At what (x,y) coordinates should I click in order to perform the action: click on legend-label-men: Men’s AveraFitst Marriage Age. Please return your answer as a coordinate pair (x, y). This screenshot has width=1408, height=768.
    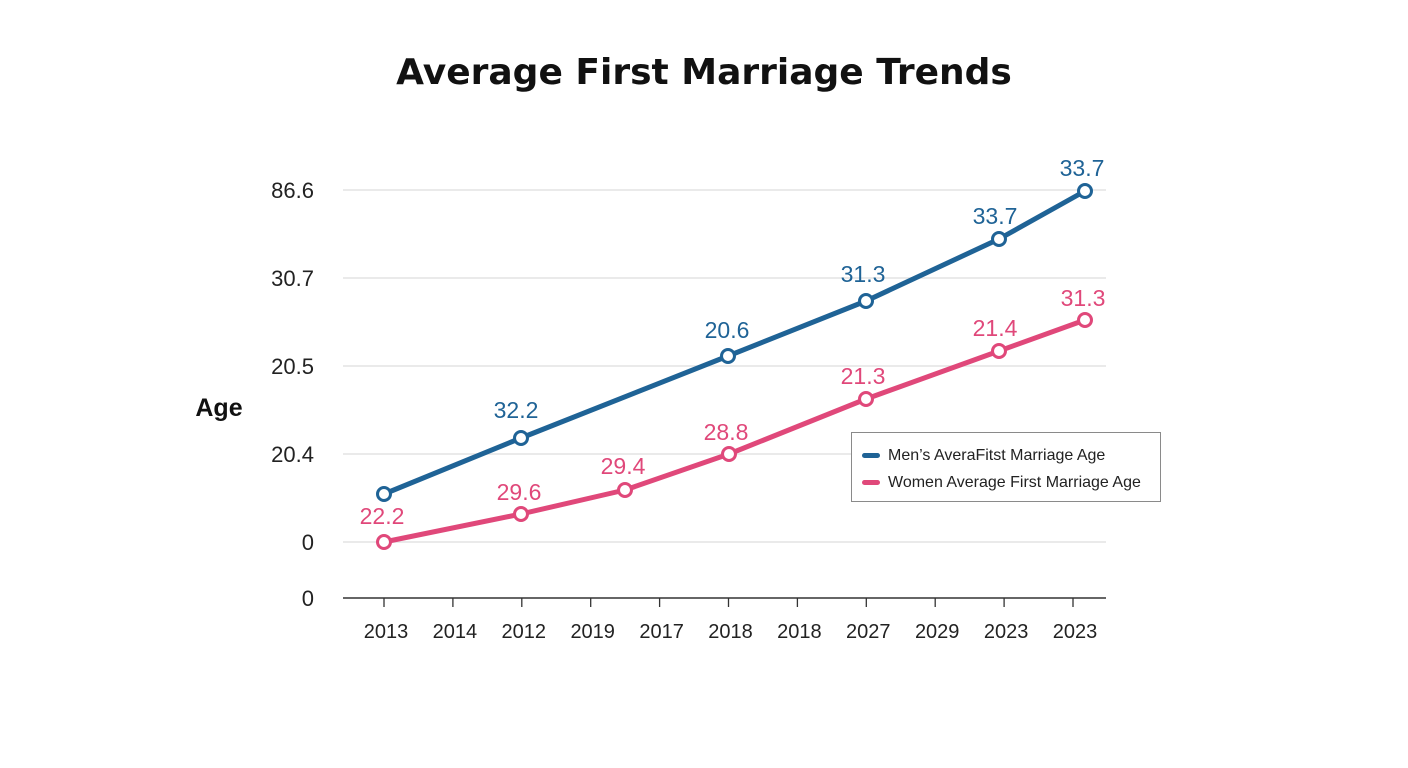
    Looking at the image, I should click on (997, 455).